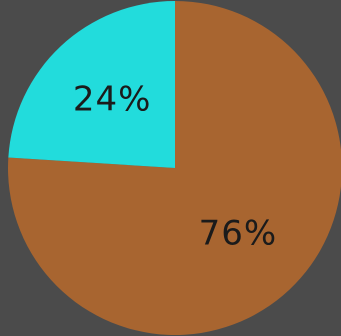  I want to click on pie-slice-label-0: 76%, so click(238, 233).